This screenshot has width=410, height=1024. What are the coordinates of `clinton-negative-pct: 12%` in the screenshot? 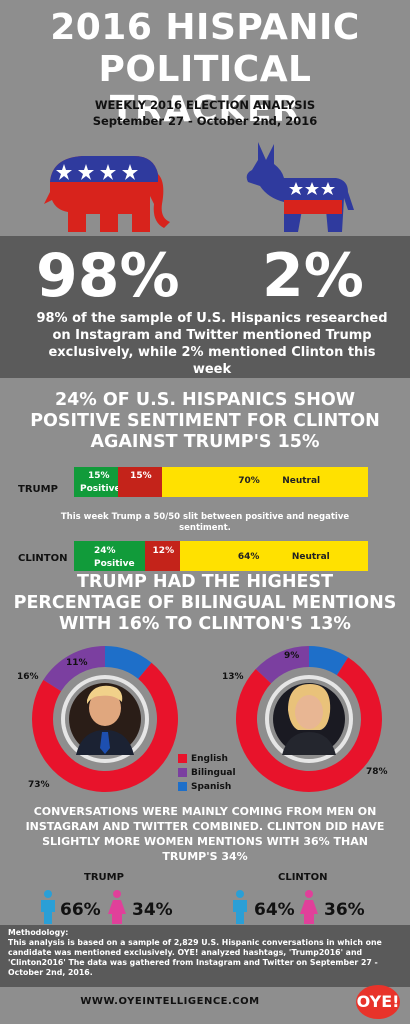 It's located at (163, 551).